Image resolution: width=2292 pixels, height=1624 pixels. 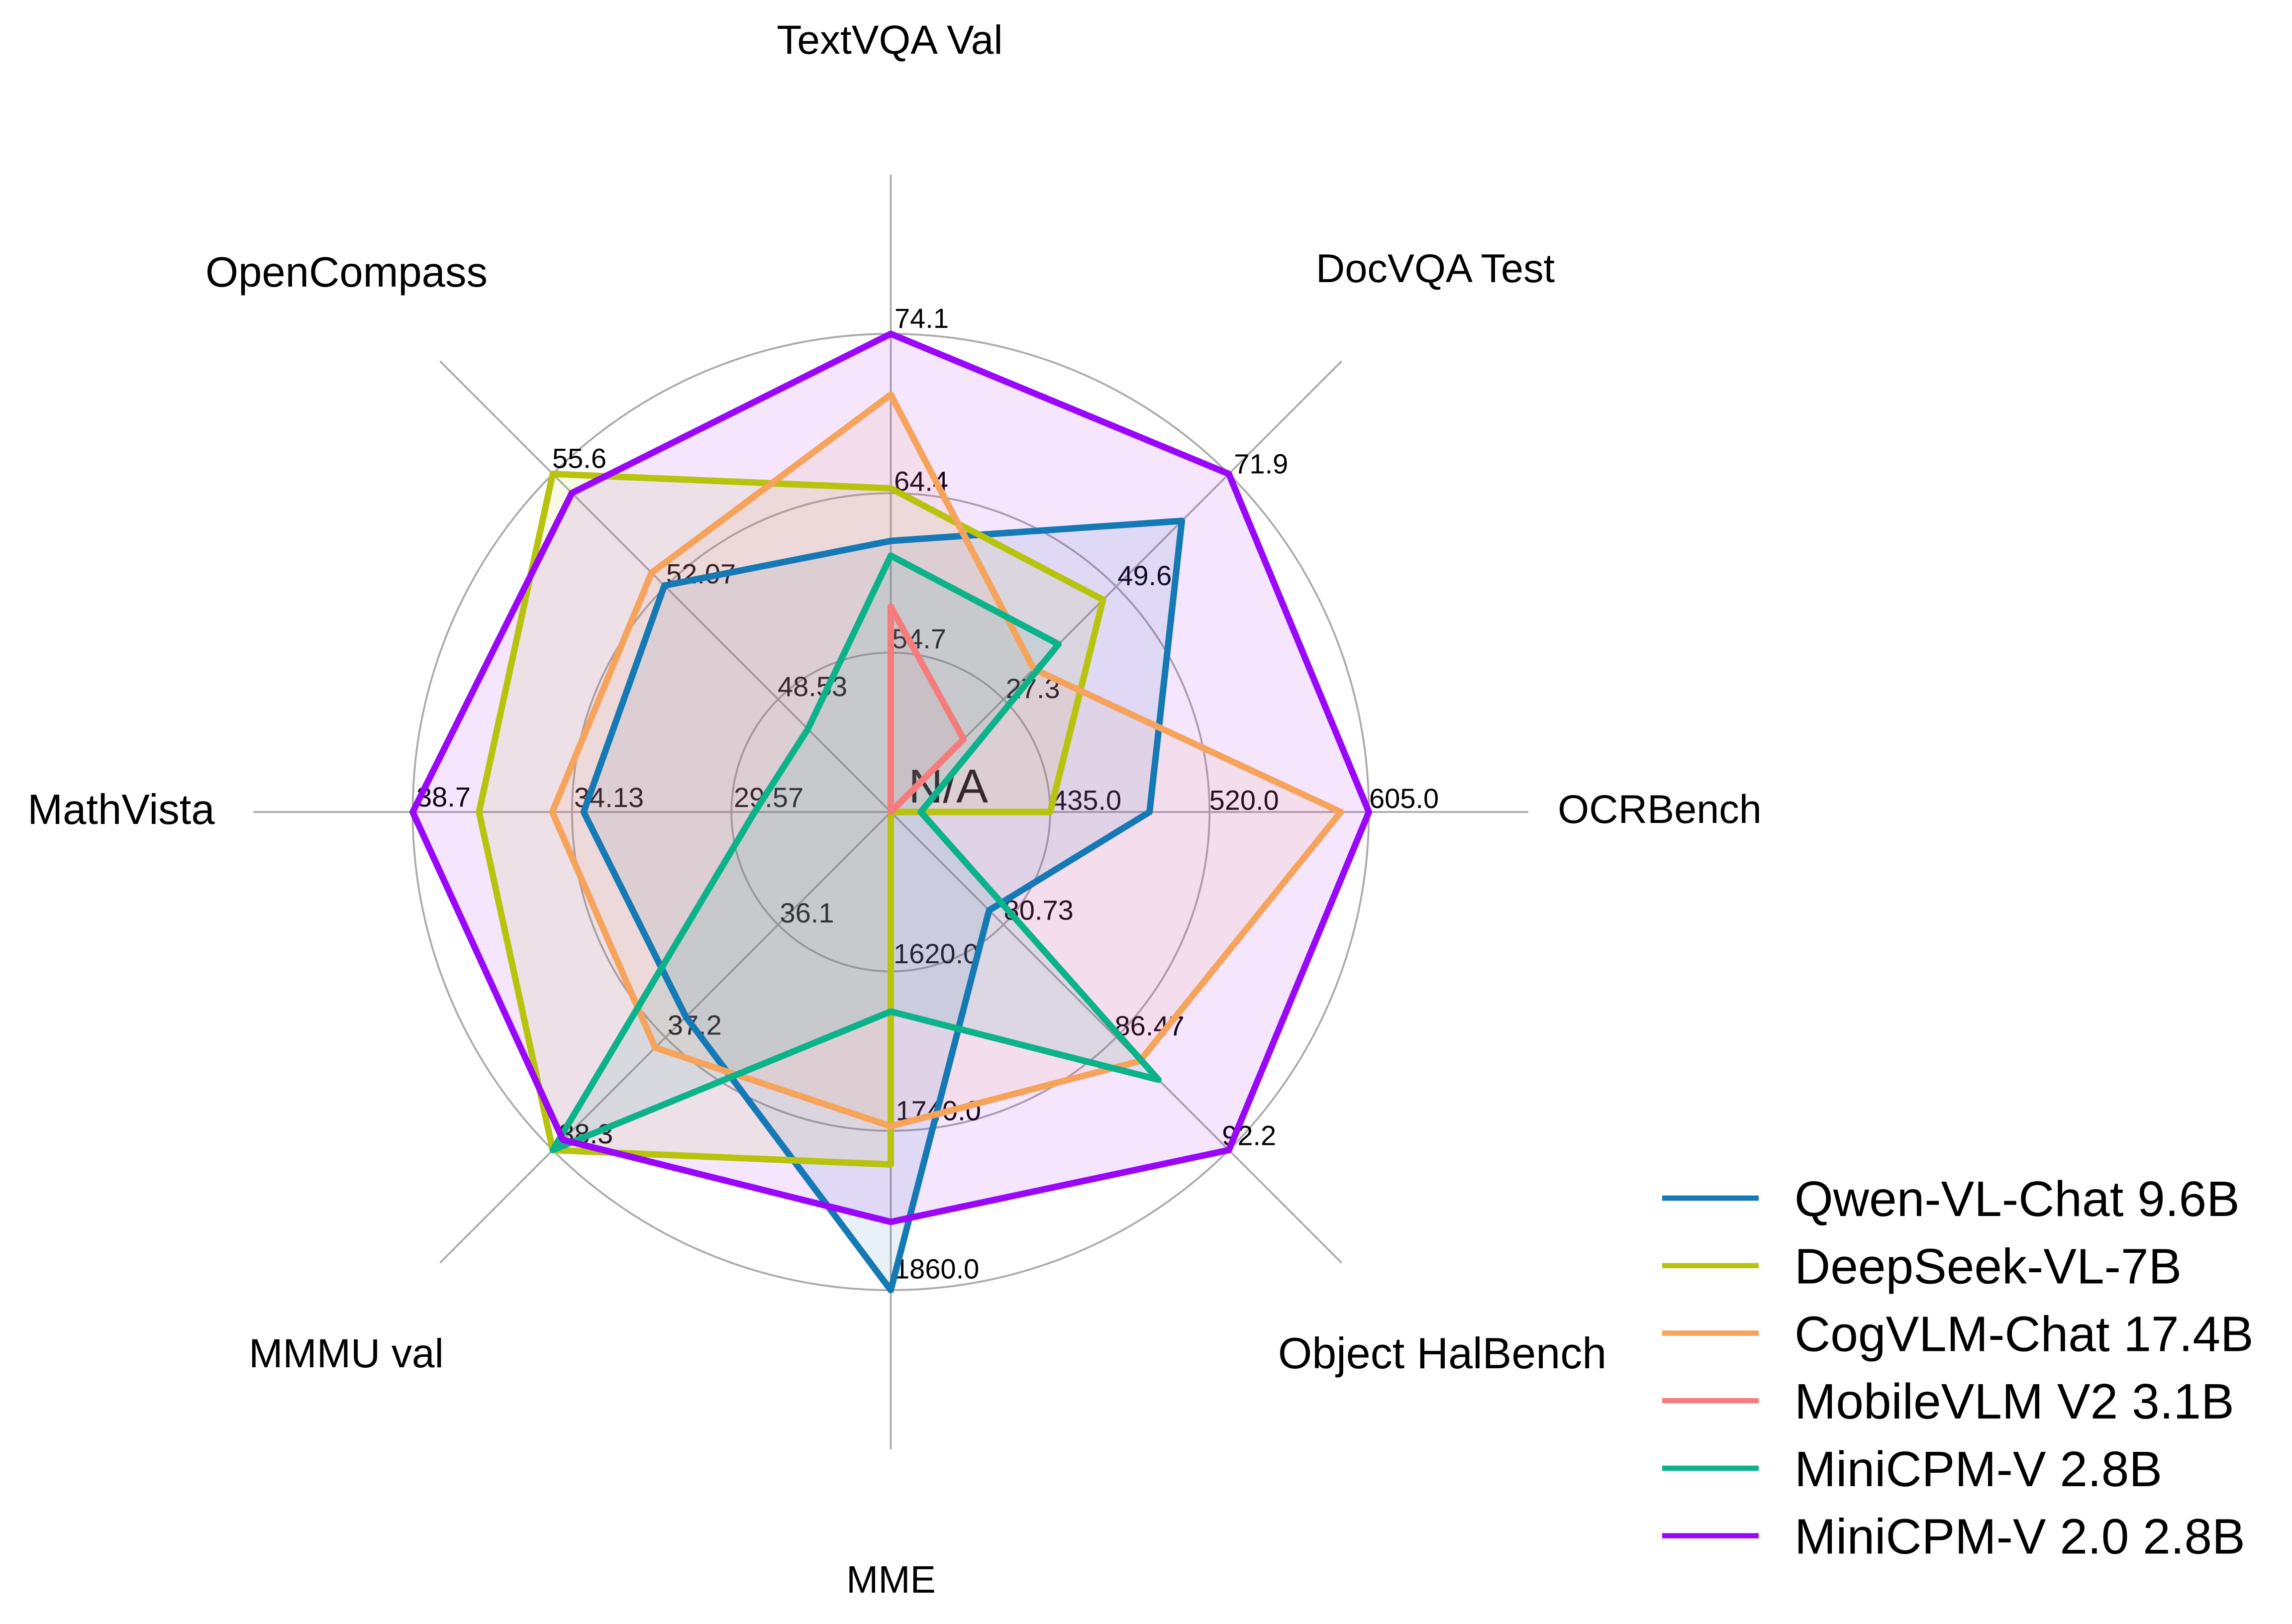 What do you see at coordinates (1144, 576) in the screenshot?
I see `svg-text: 49.6` at bounding box center [1144, 576].